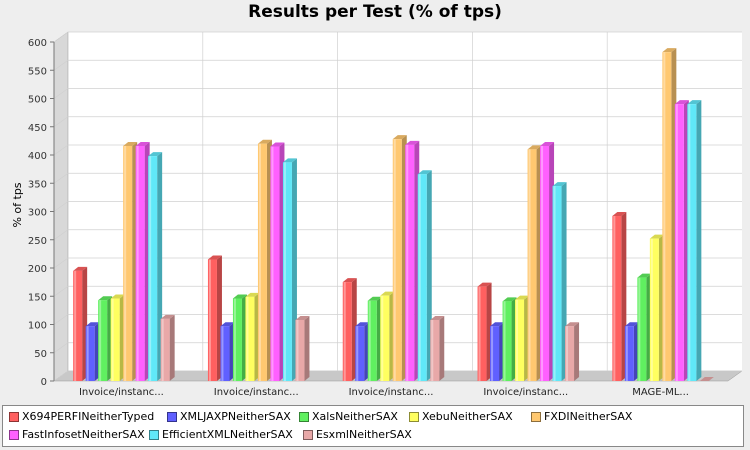  What do you see at coordinates (37, 156) in the screenshot?
I see `y-tick-label: 400` at bounding box center [37, 156].